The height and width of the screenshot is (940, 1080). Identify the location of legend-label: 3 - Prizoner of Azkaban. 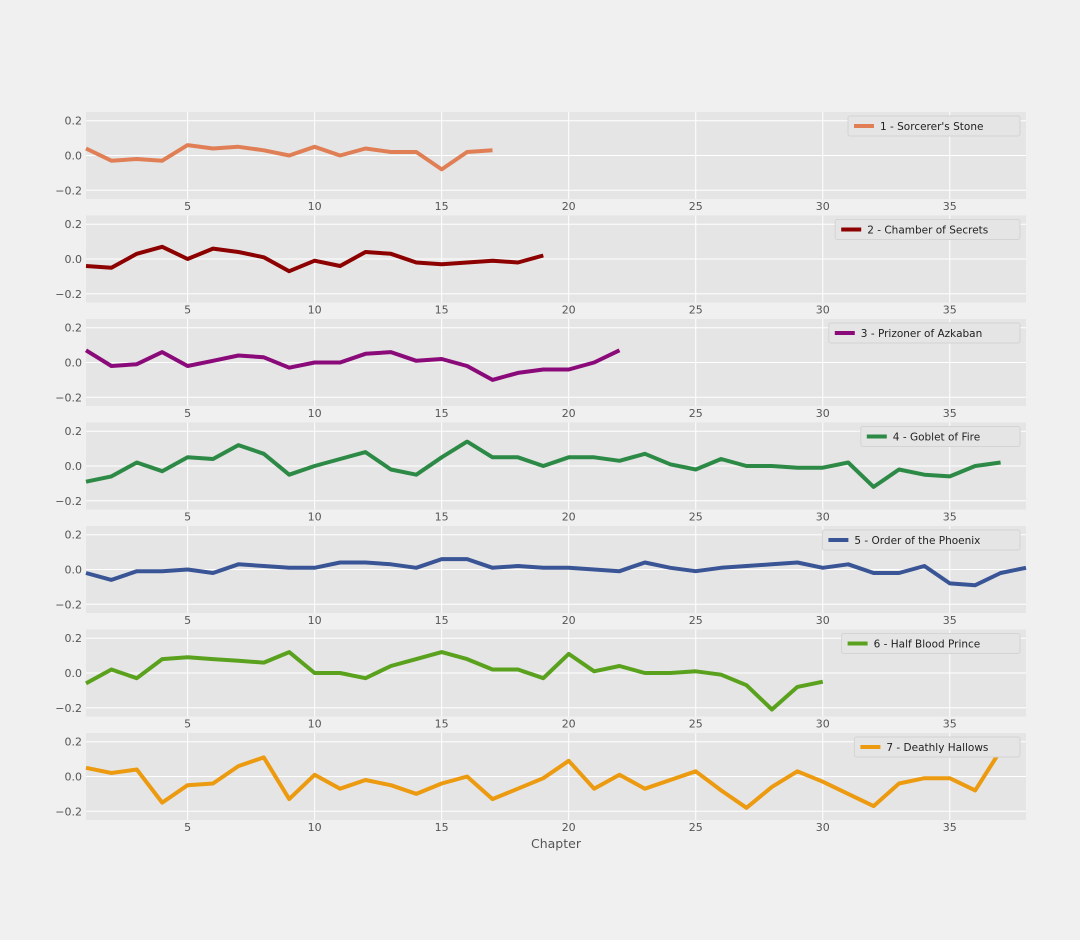
(921, 334).